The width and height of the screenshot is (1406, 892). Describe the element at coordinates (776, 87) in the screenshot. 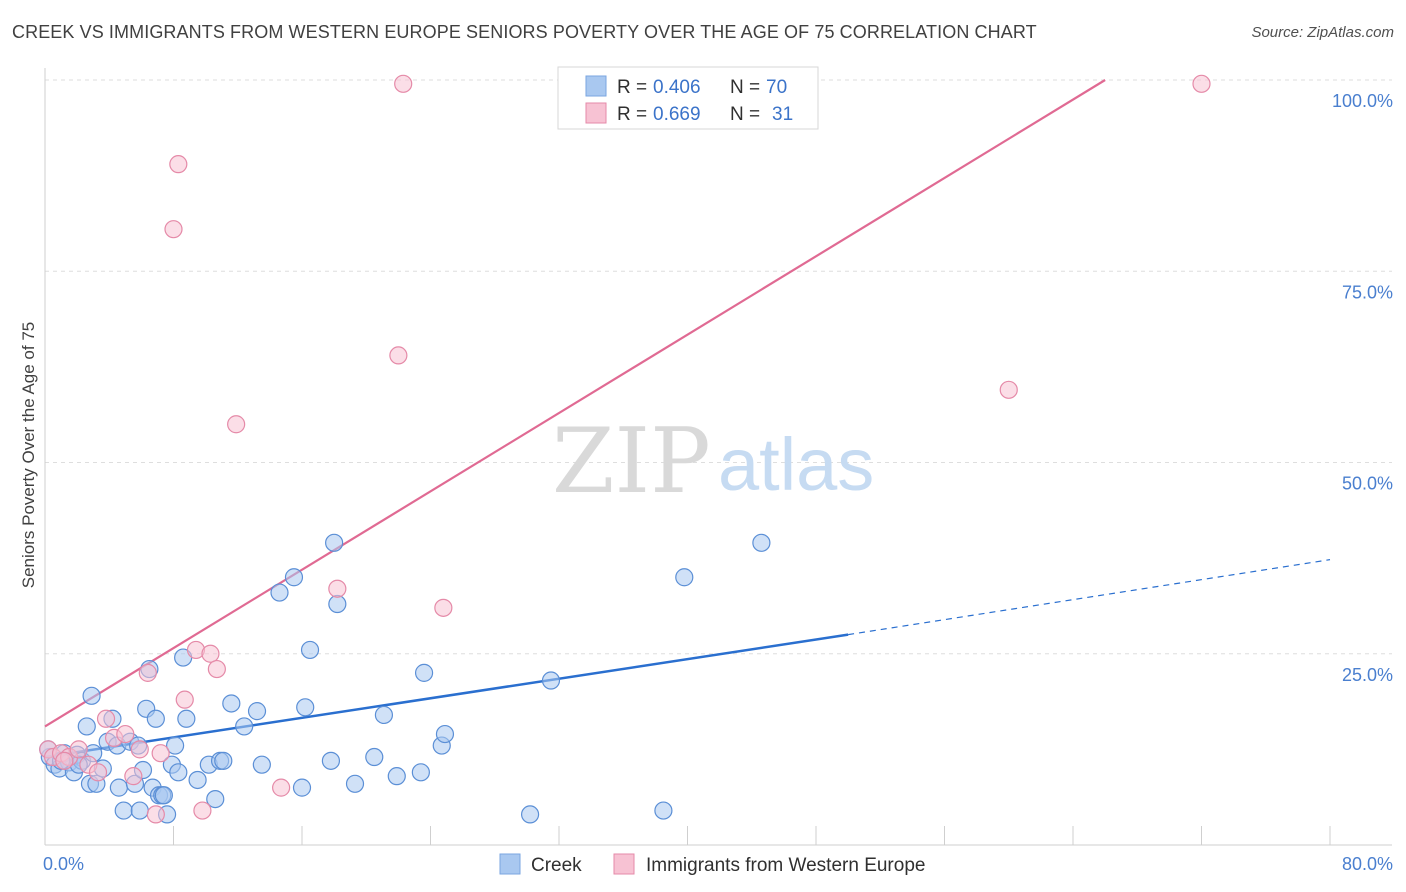

I see `legend-n-value-creek: 70` at that location.